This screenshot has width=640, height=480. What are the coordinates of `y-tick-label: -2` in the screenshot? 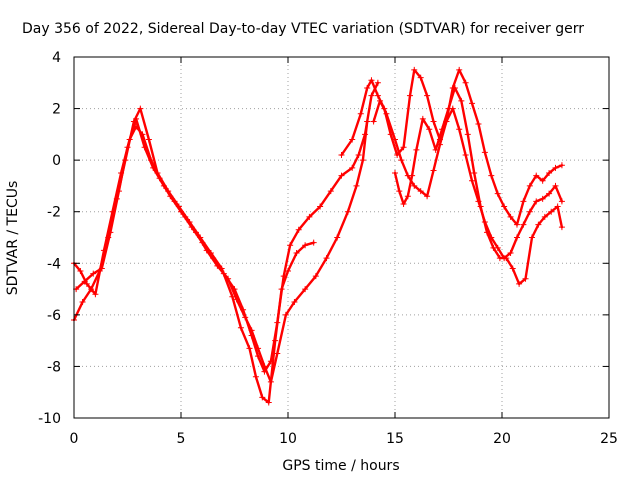 It's located at (54, 213).